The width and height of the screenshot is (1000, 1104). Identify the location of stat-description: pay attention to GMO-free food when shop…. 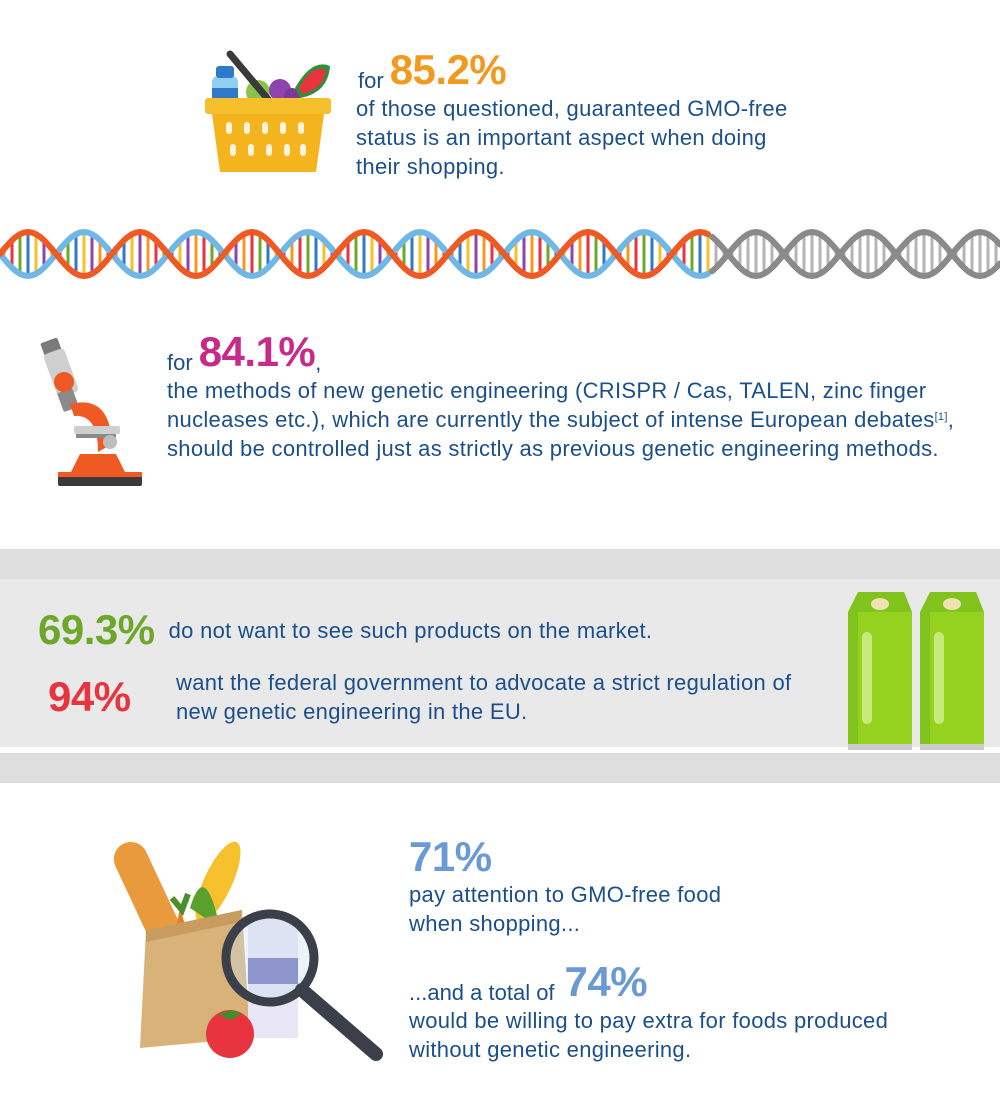
(565, 909).